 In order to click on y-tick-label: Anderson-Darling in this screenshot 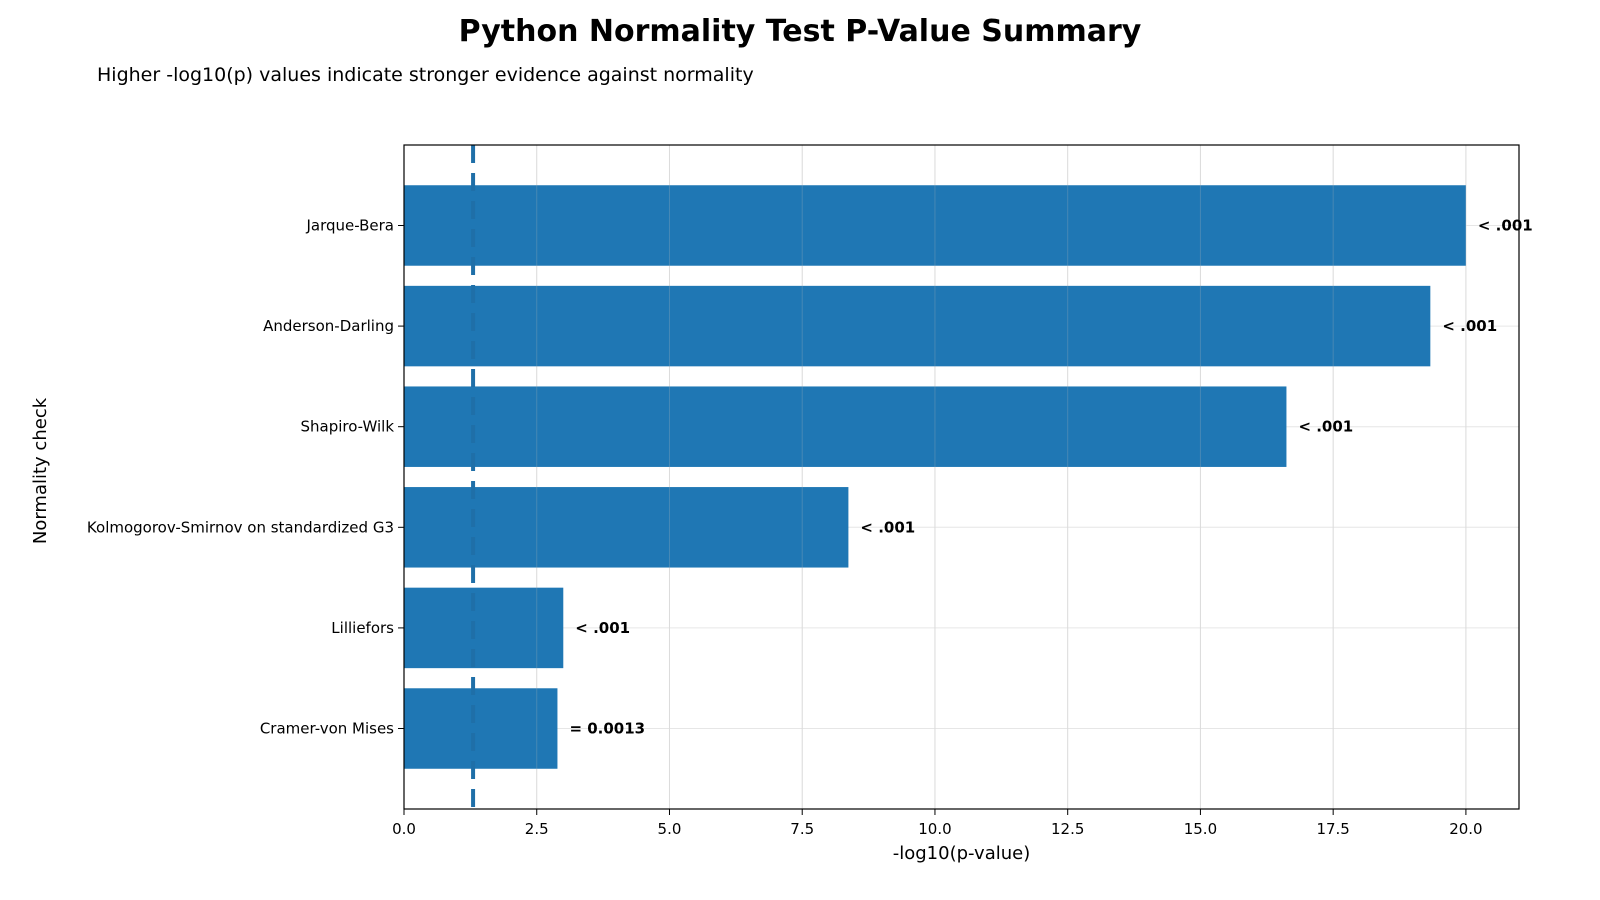, I will do `click(328, 326)`.